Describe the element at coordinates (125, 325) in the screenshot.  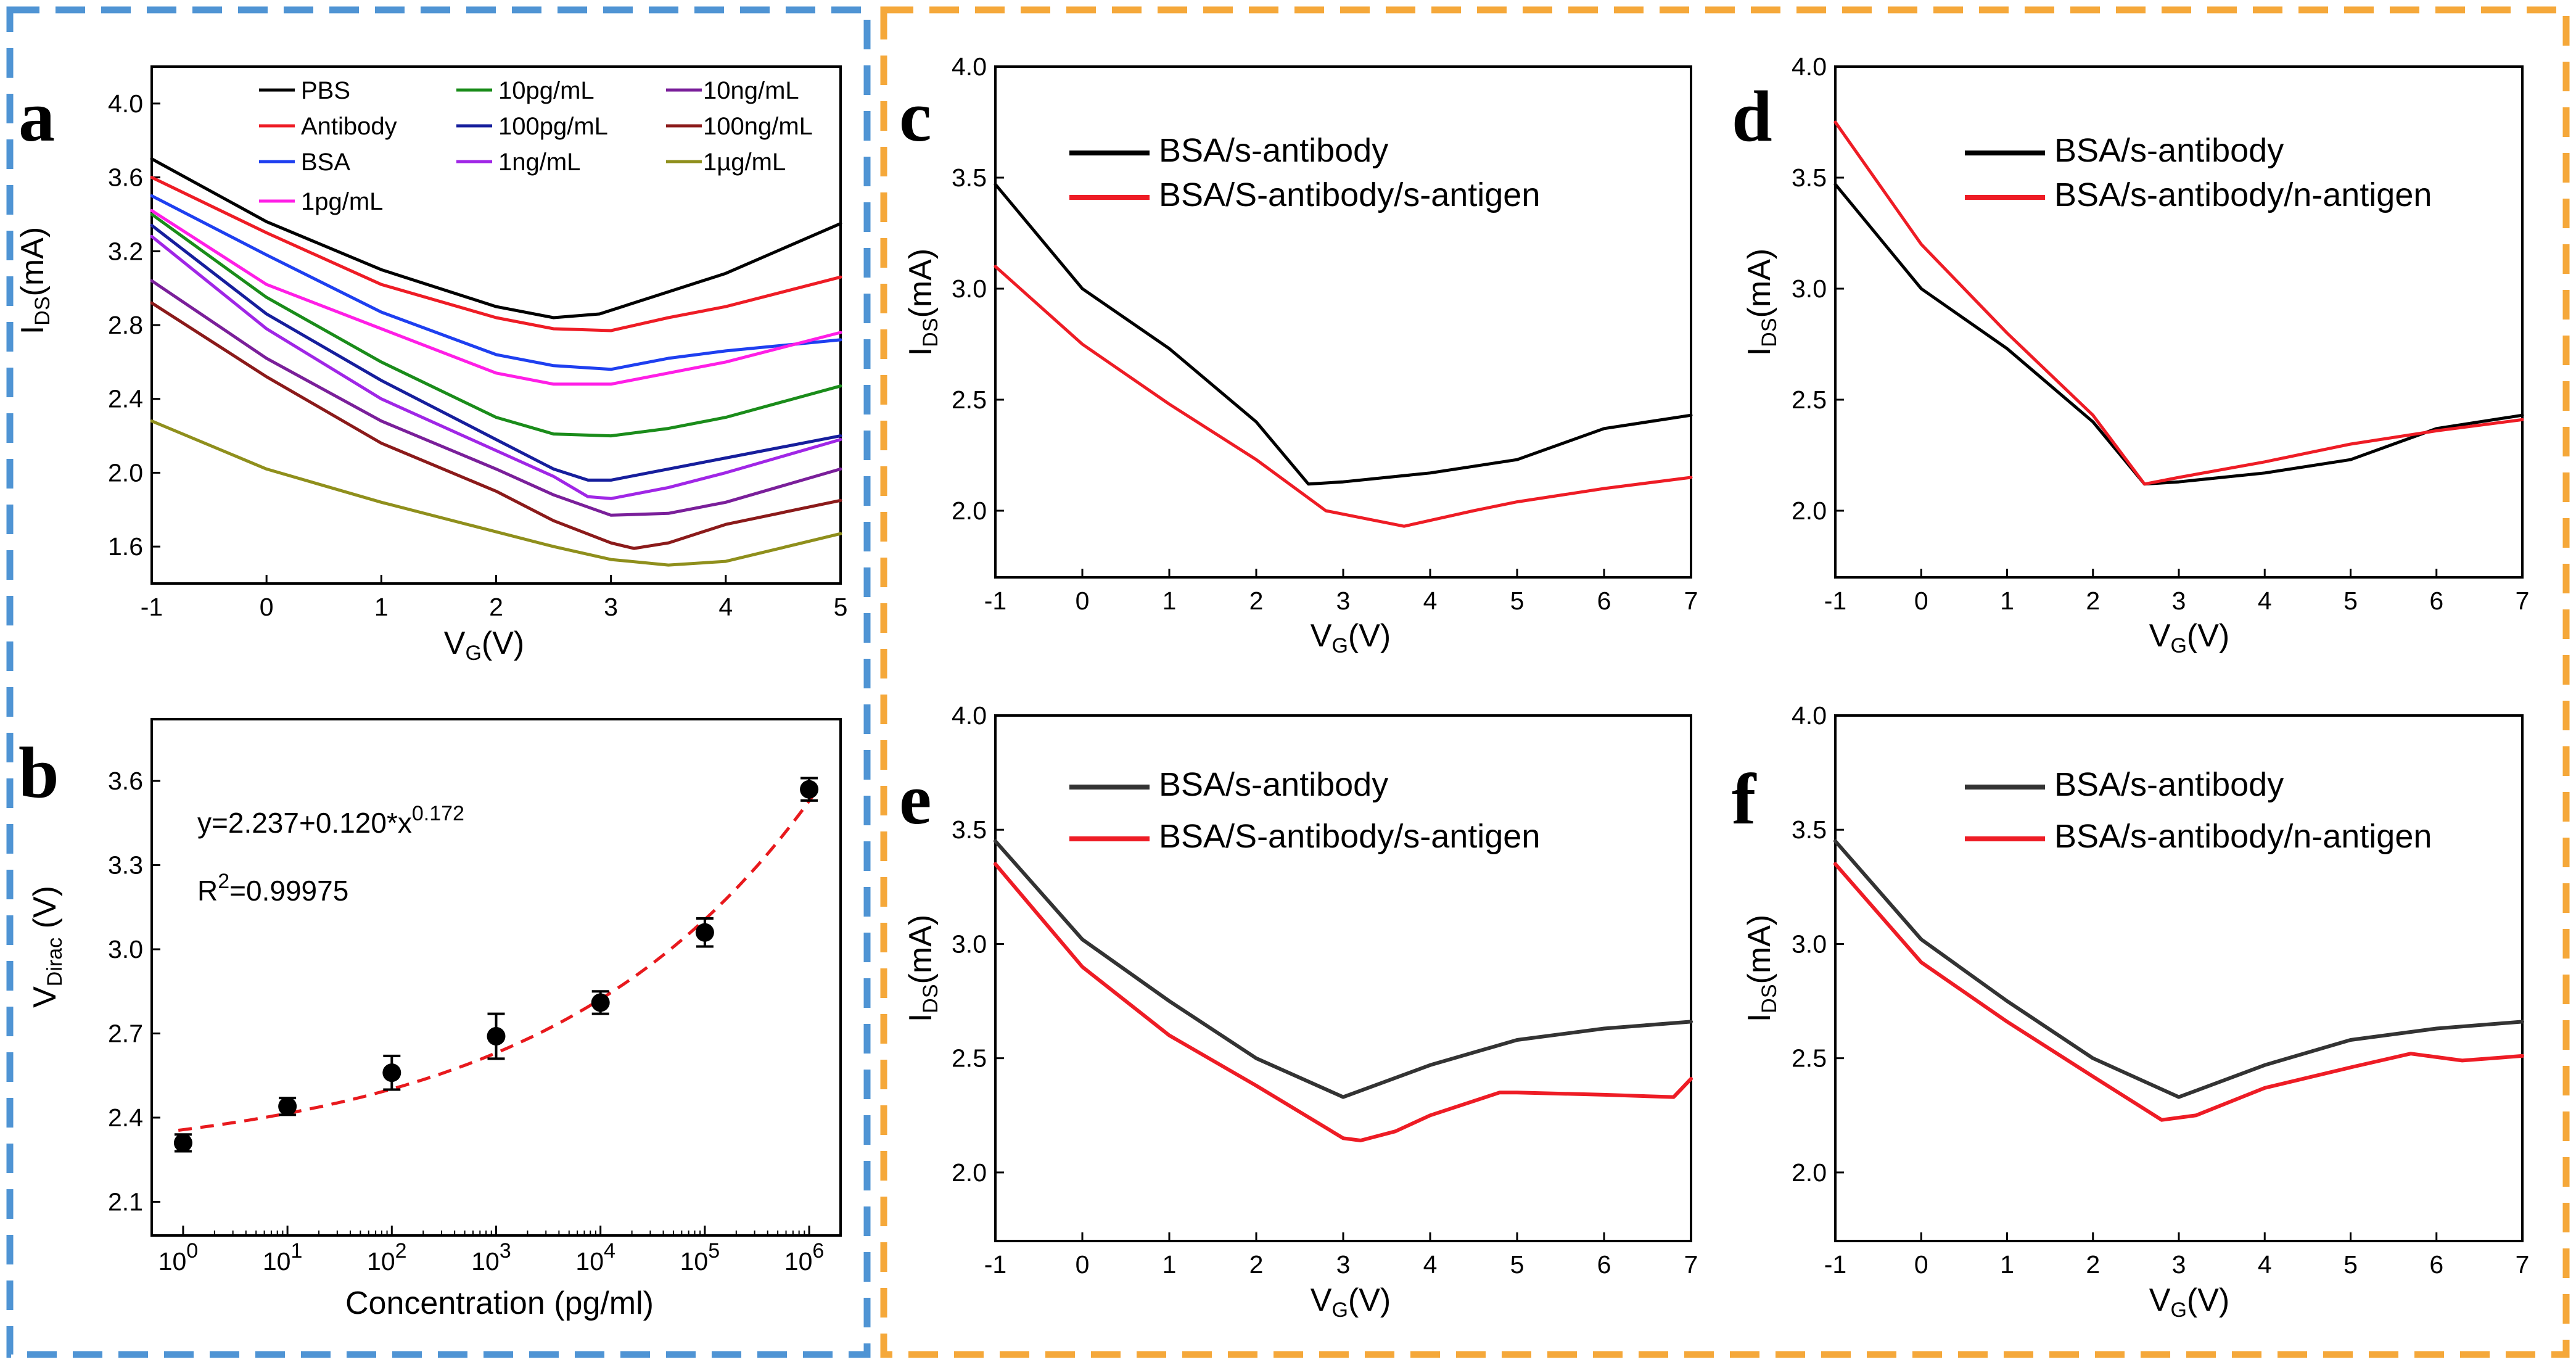
I see `y-tick-label: 2.8` at that location.